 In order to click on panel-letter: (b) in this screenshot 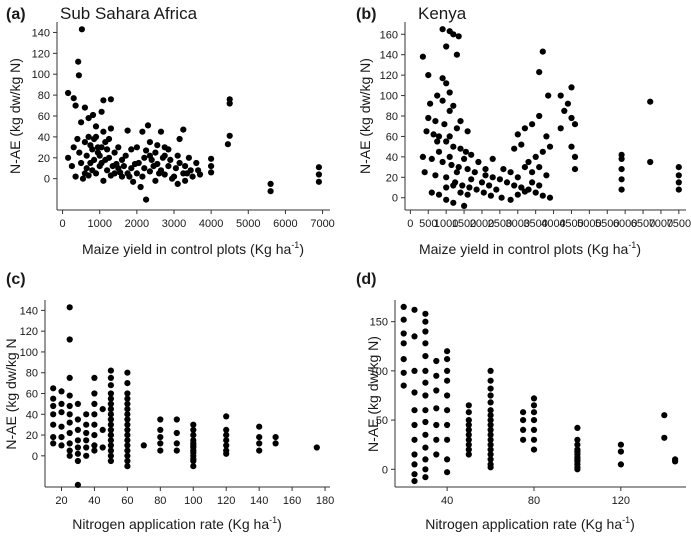, I will do `click(366, 14)`.